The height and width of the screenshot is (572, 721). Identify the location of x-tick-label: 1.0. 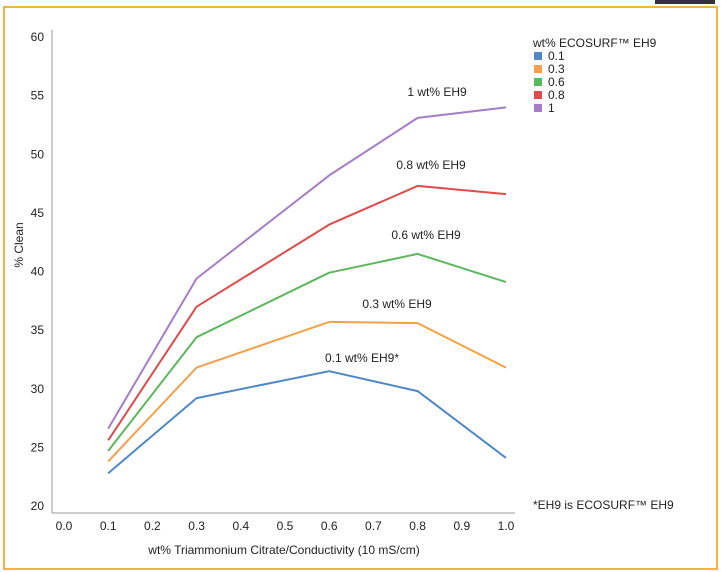
(506, 526).